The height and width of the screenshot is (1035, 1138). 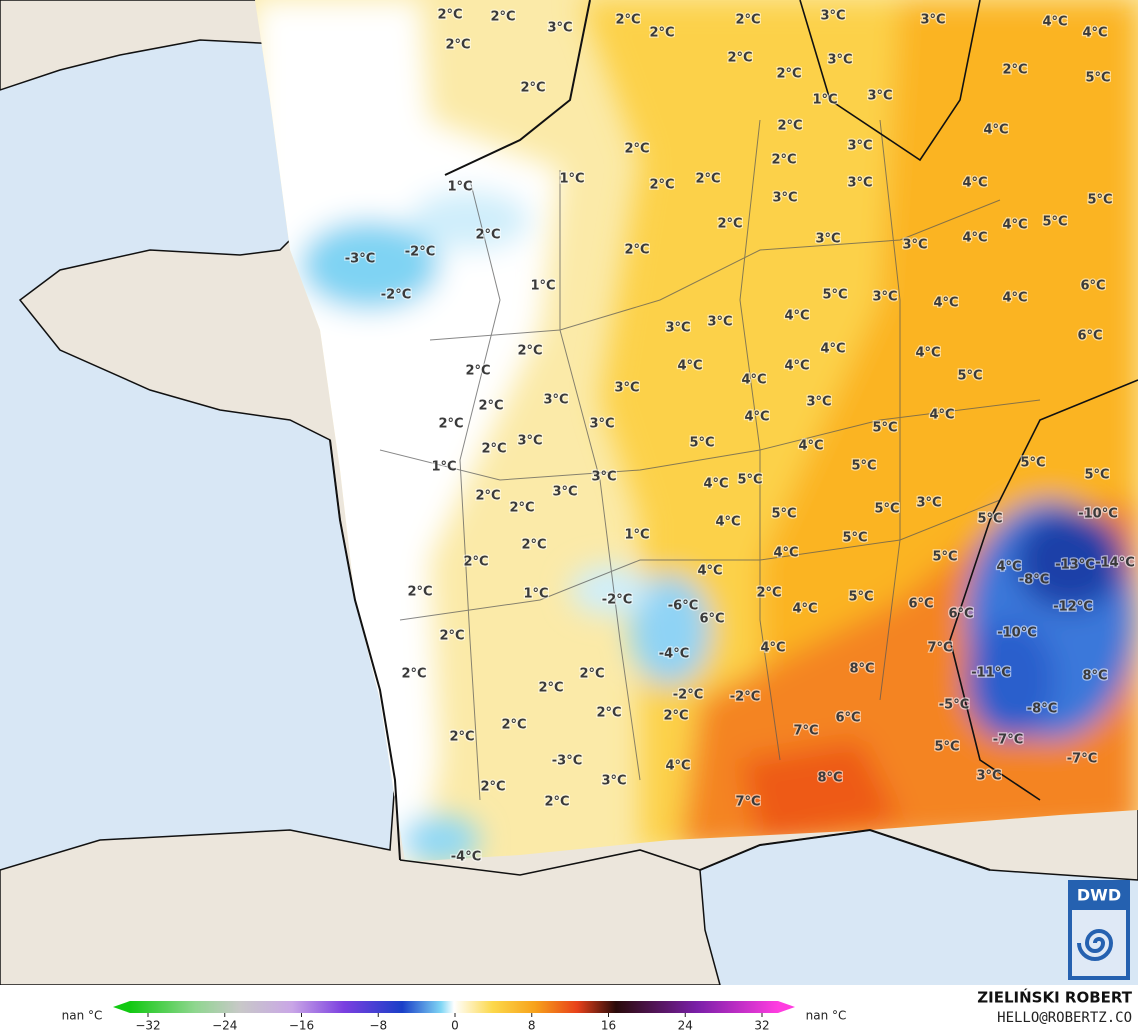 I want to click on temperature-label: -14°C, so click(x=1115, y=563).